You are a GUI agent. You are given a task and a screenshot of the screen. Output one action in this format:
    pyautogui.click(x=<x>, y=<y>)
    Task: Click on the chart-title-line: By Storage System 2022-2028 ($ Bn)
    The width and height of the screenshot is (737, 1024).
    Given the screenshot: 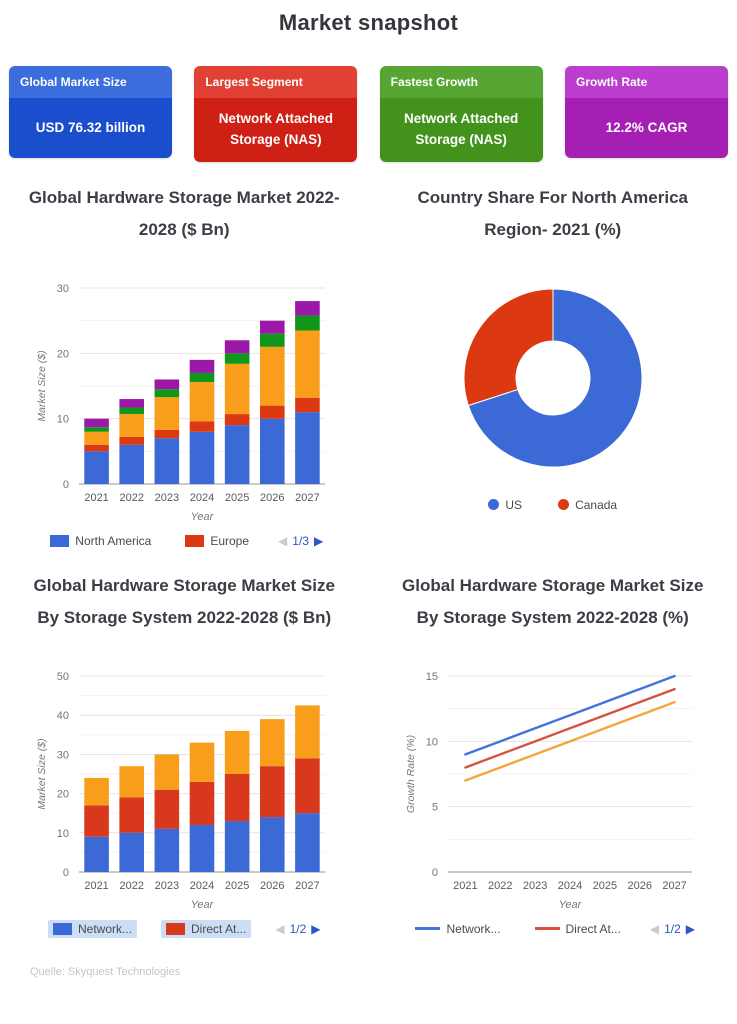 What is the action you would take?
    pyautogui.click(x=184, y=617)
    